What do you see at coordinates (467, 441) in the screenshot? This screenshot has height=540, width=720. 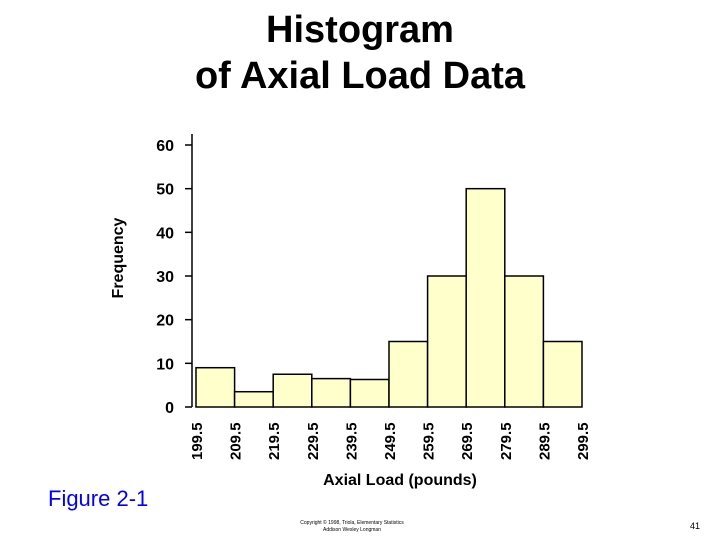 I see `x-tick-label: 269.5` at bounding box center [467, 441].